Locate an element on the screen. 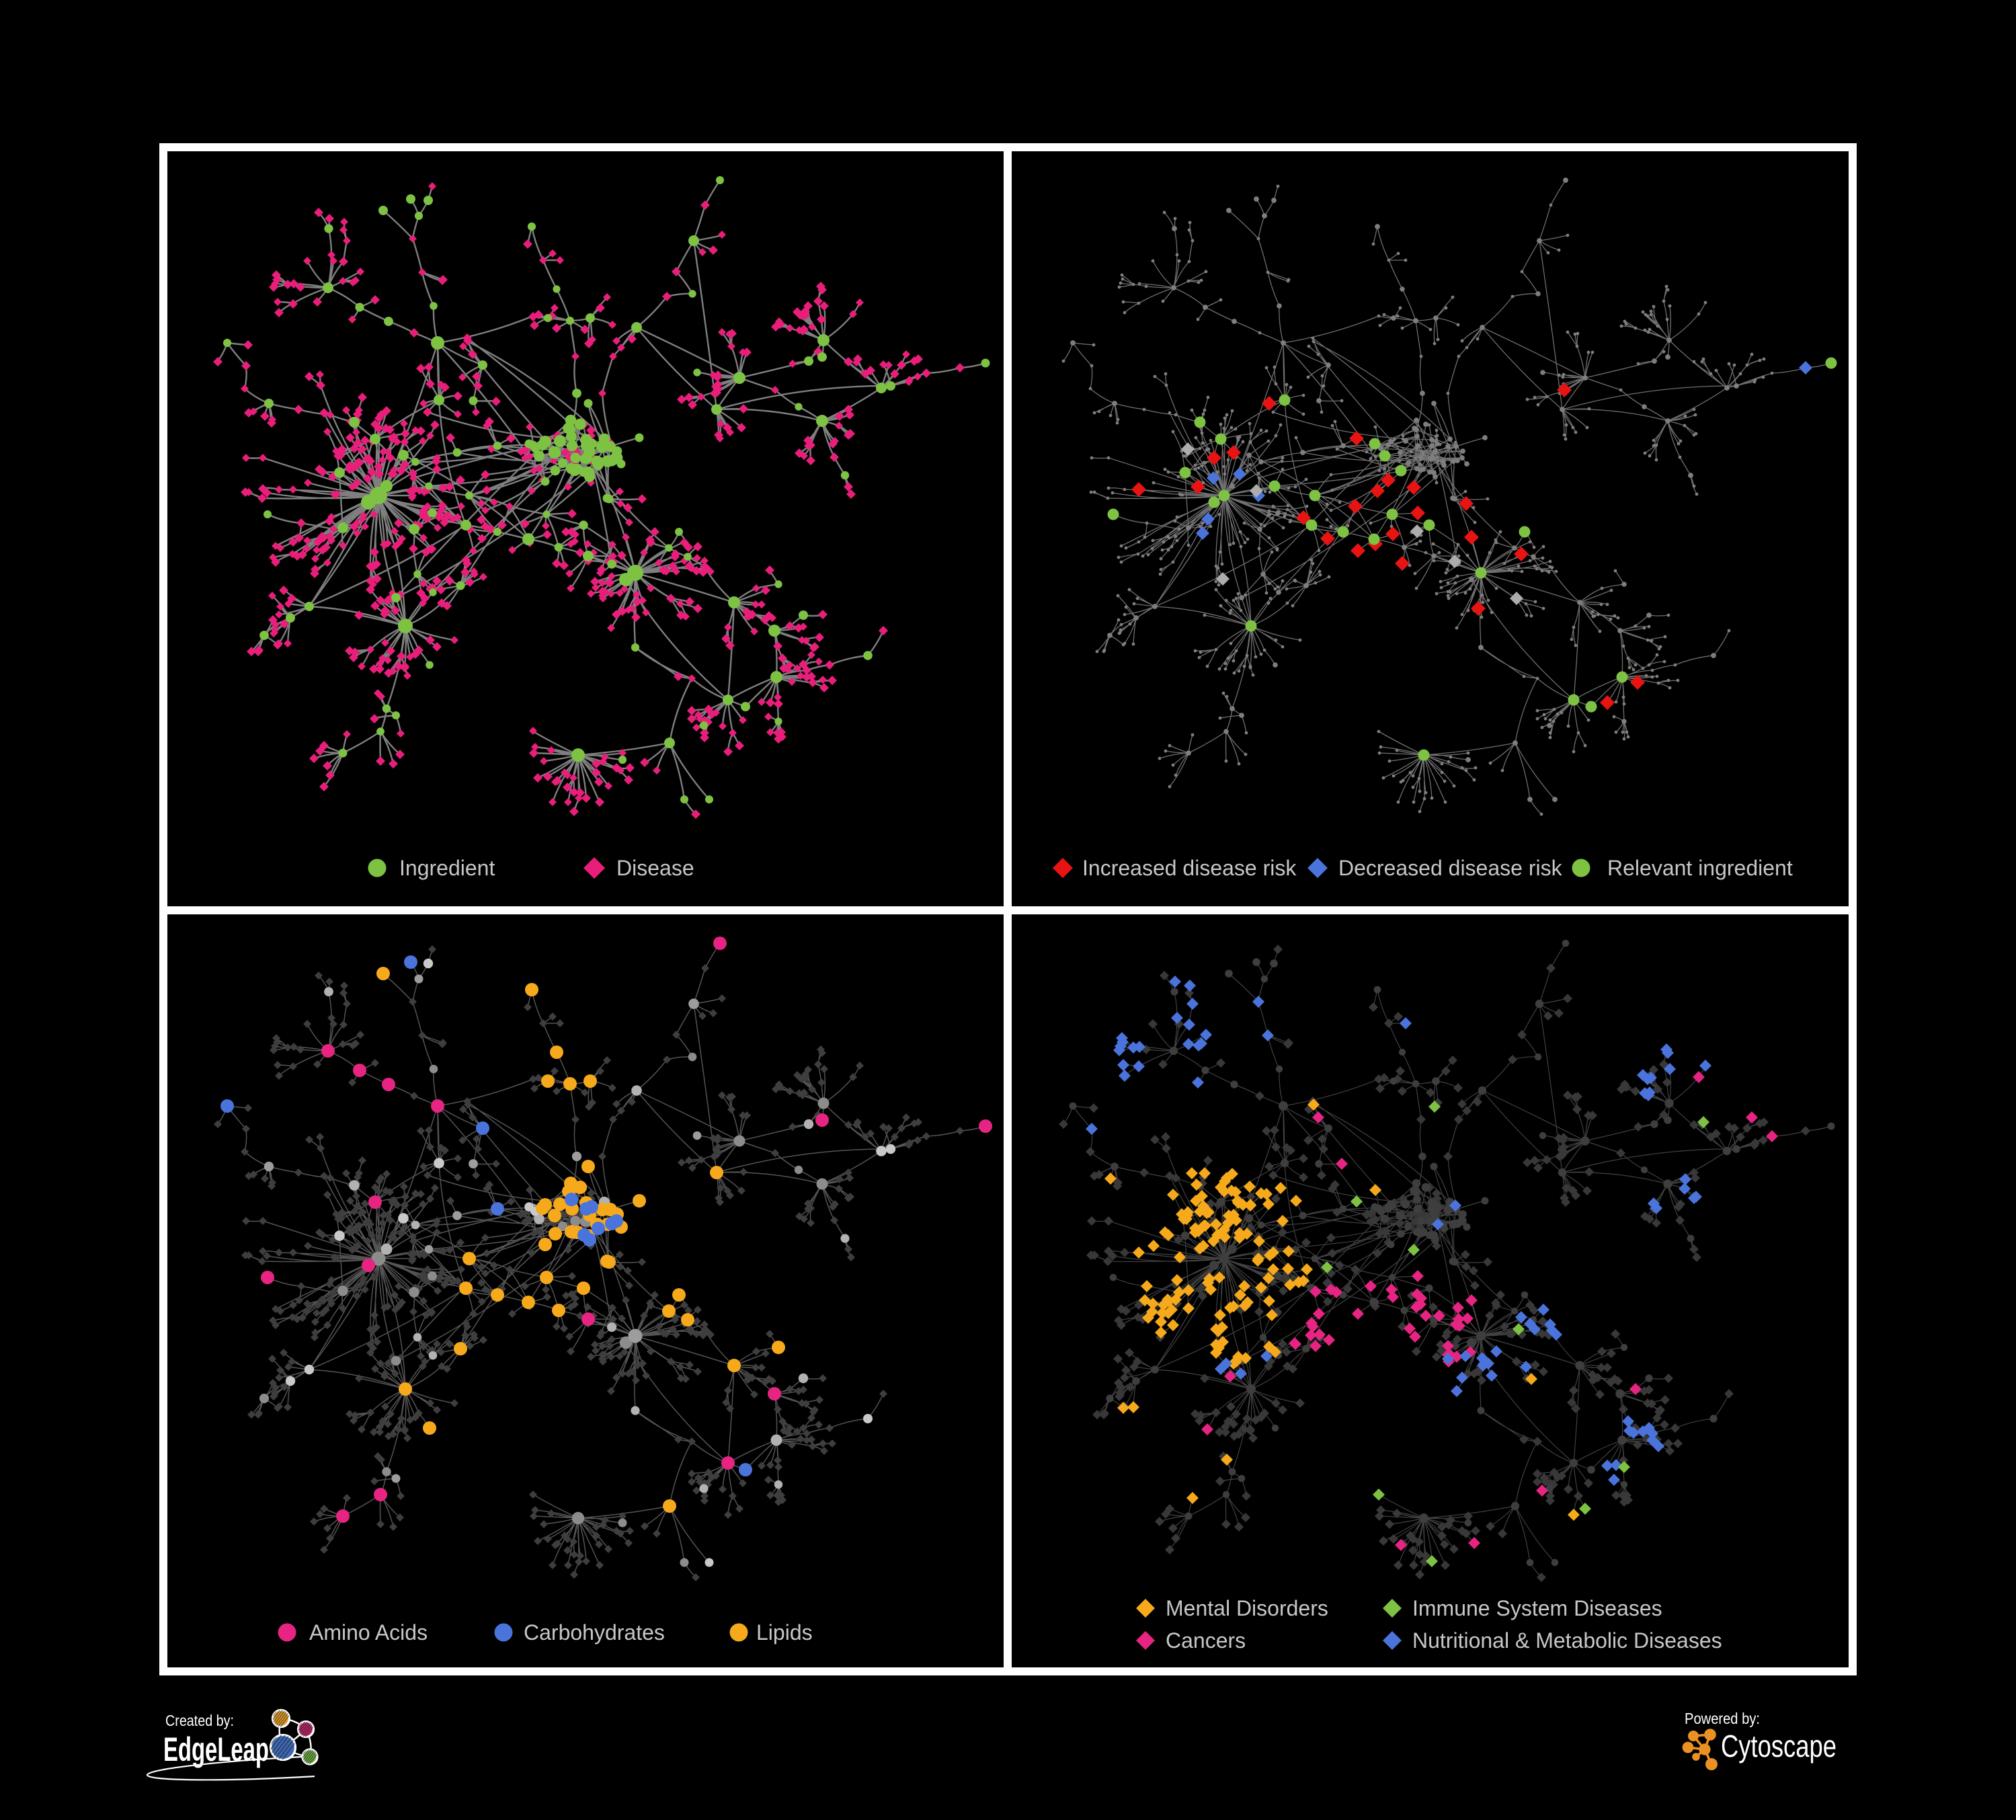 The height and width of the screenshot is (1820, 2016). svg-text: Ingredient is located at coordinates (447, 868).